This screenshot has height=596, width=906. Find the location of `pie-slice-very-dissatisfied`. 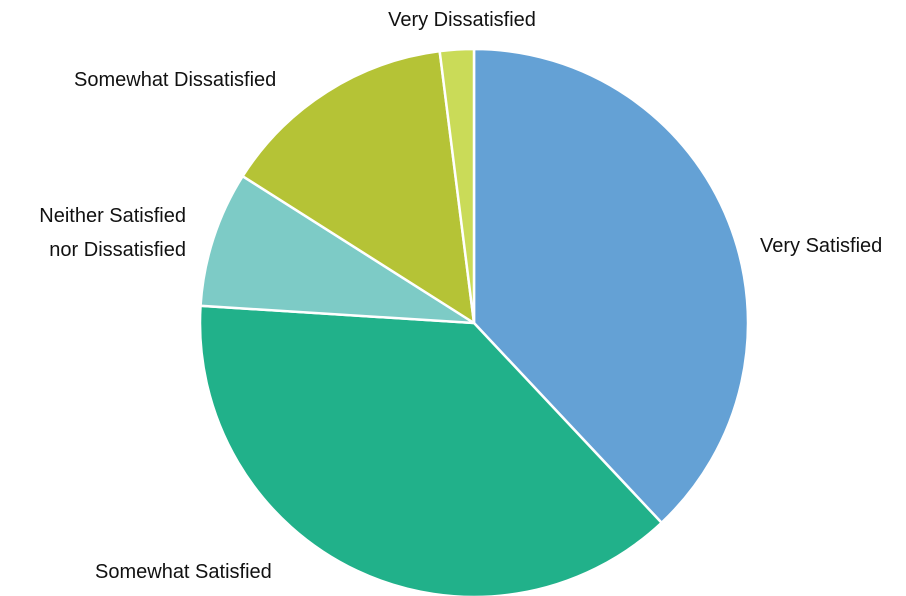

pie-slice-very-dissatisfied is located at coordinates (457, 185).